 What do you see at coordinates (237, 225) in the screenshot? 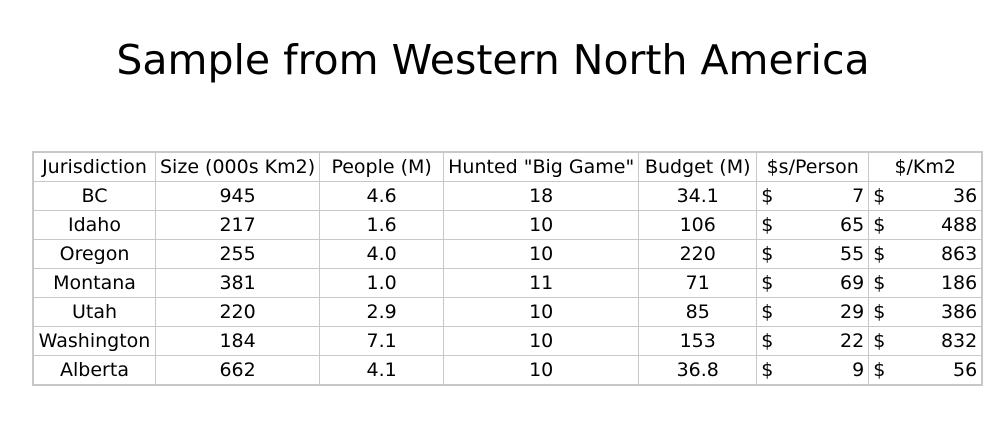
I see `cell-size: 217` at bounding box center [237, 225].